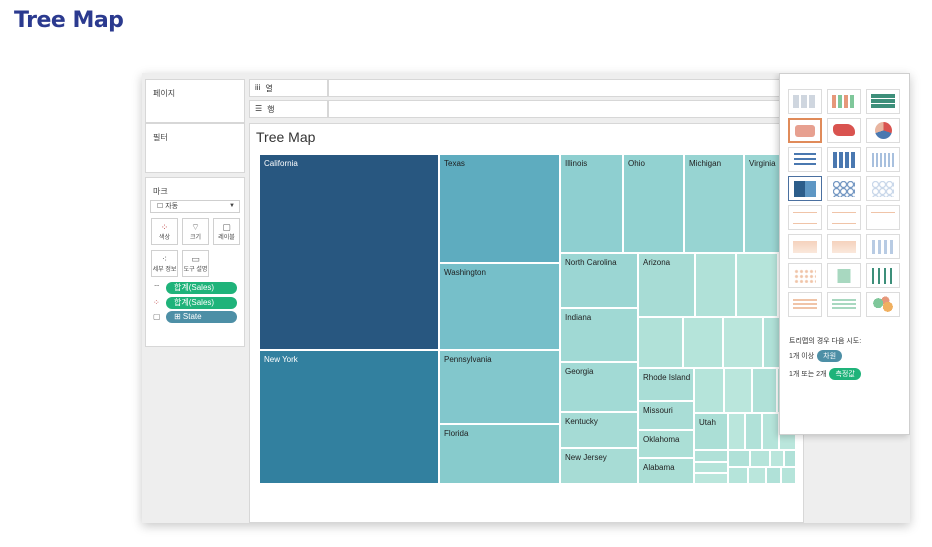  I want to click on treemap-cell-label: Georgia, so click(579, 371).